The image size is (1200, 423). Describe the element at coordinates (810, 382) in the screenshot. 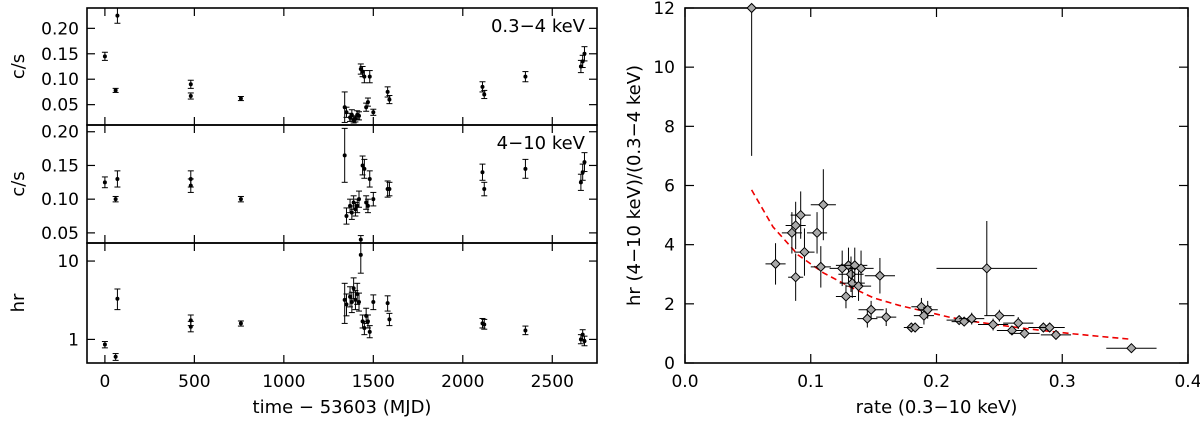

I see `x-tick-label: 0.1` at that location.